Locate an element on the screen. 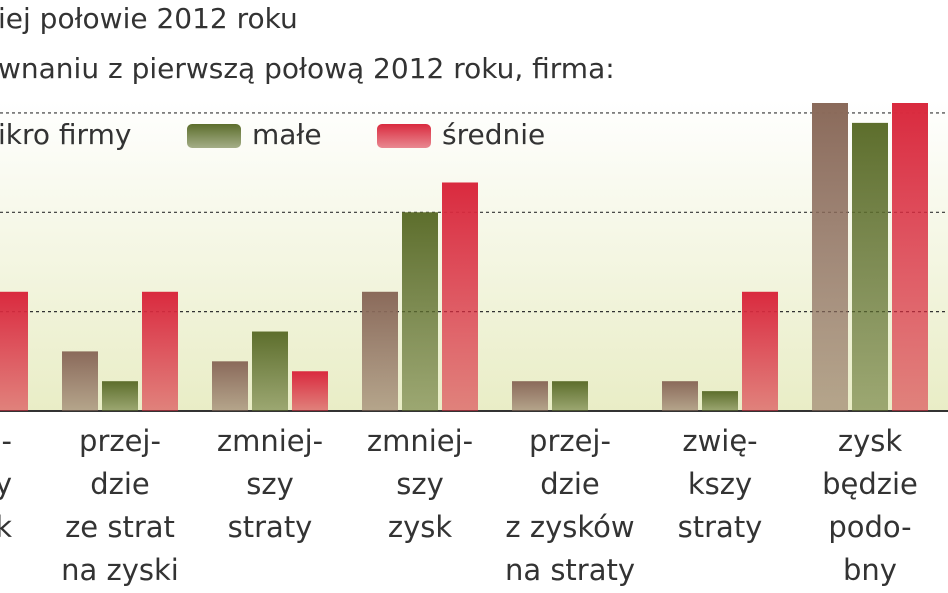  x-tick-label: zwię-kszy straty is located at coordinates (720, 484).